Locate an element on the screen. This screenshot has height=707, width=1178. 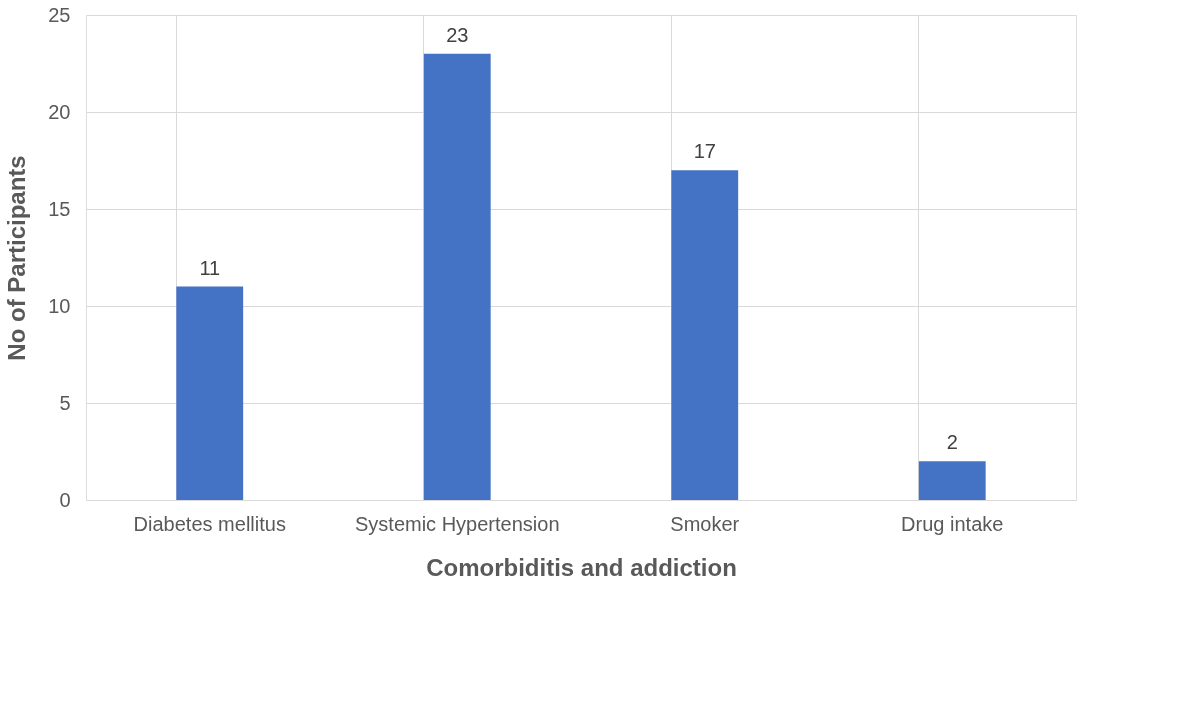
y-tick-label: 25 is located at coordinates (59, 14).